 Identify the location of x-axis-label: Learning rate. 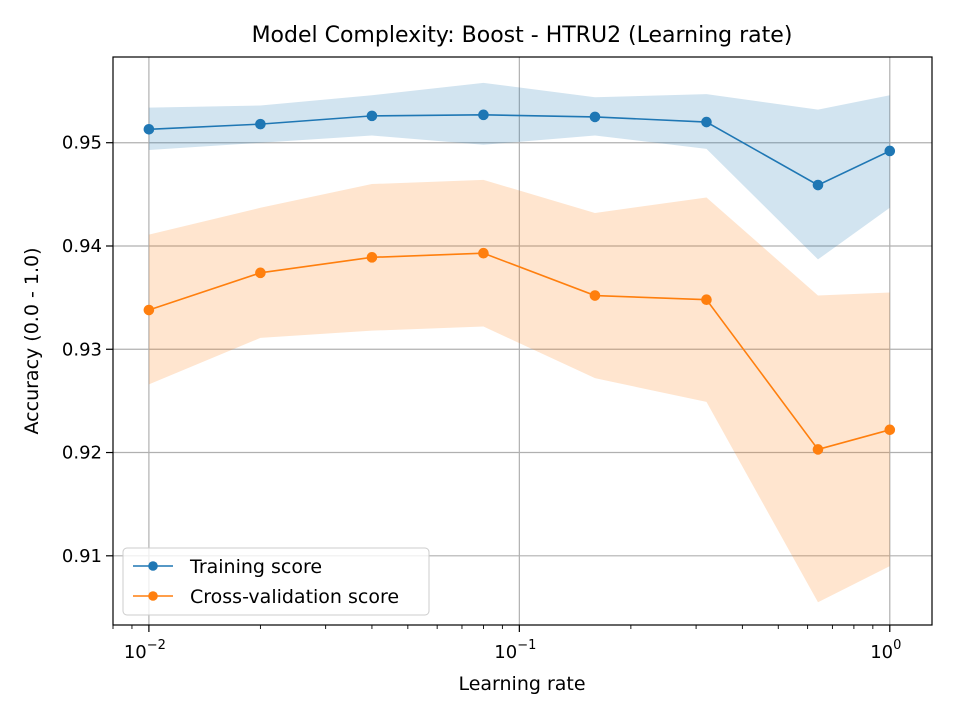
(521, 684).